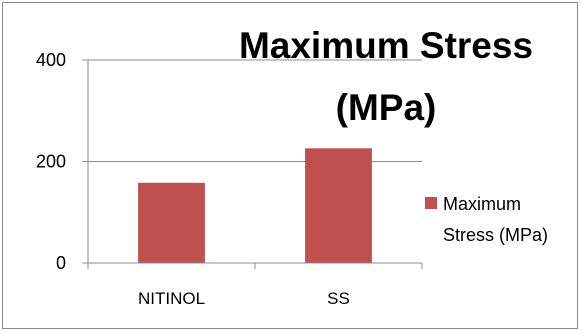 The image size is (582, 333). Describe the element at coordinates (431, 203) in the screenshot. I see `legend-swatch` at that location.